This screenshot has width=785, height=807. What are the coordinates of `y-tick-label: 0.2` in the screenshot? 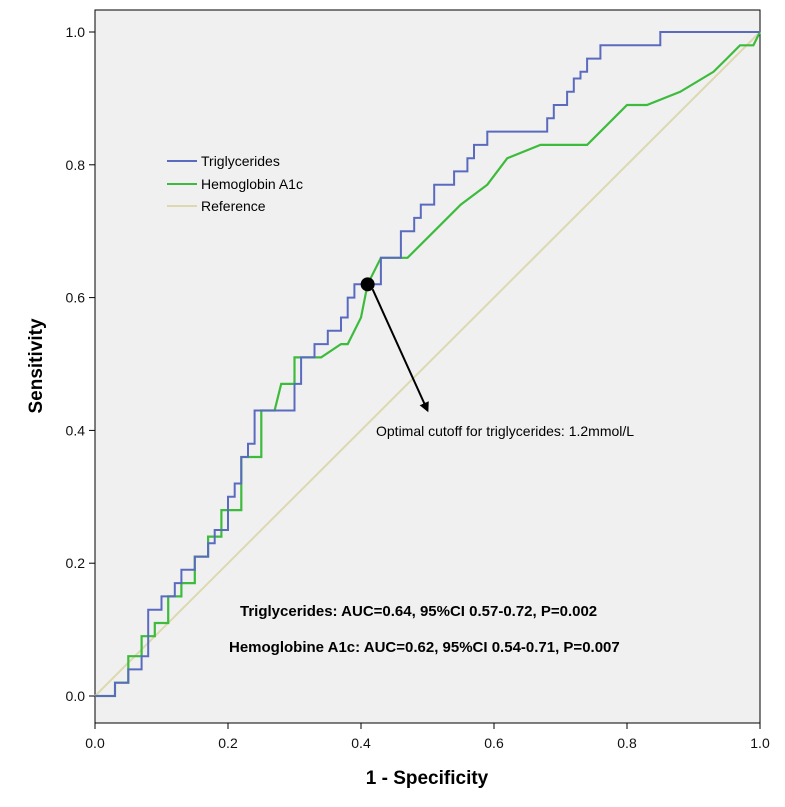 It's located at (76, 563).